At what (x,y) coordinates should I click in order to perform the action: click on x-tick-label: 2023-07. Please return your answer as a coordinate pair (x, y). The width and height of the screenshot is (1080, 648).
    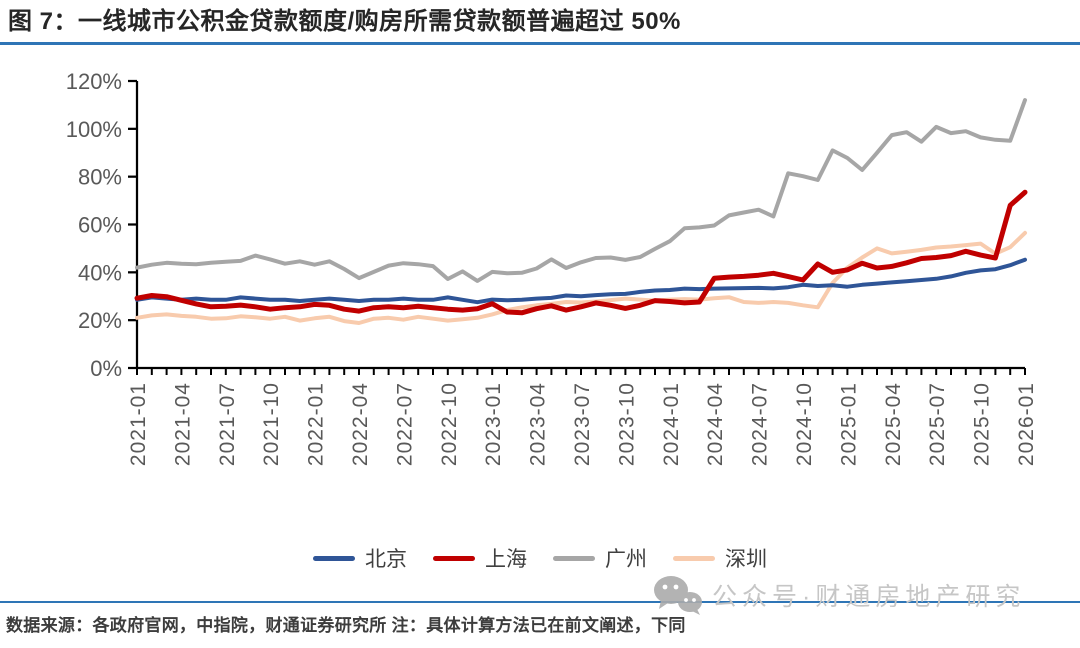
    Looking at the image, I should click on (582, 424).